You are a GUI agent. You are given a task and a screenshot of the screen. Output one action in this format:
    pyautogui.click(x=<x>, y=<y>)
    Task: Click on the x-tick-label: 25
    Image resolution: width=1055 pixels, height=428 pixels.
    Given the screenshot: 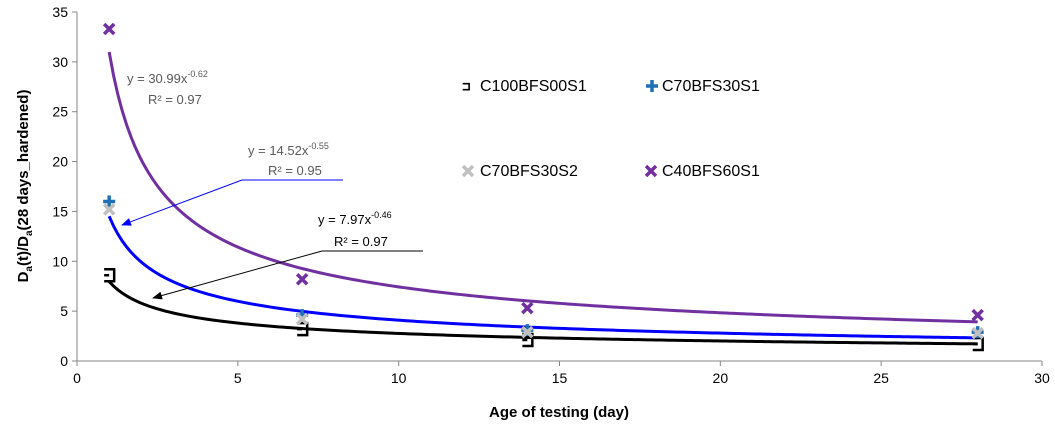 What is the action you would take?
    pyautogui.click(x=881, y=378)
    